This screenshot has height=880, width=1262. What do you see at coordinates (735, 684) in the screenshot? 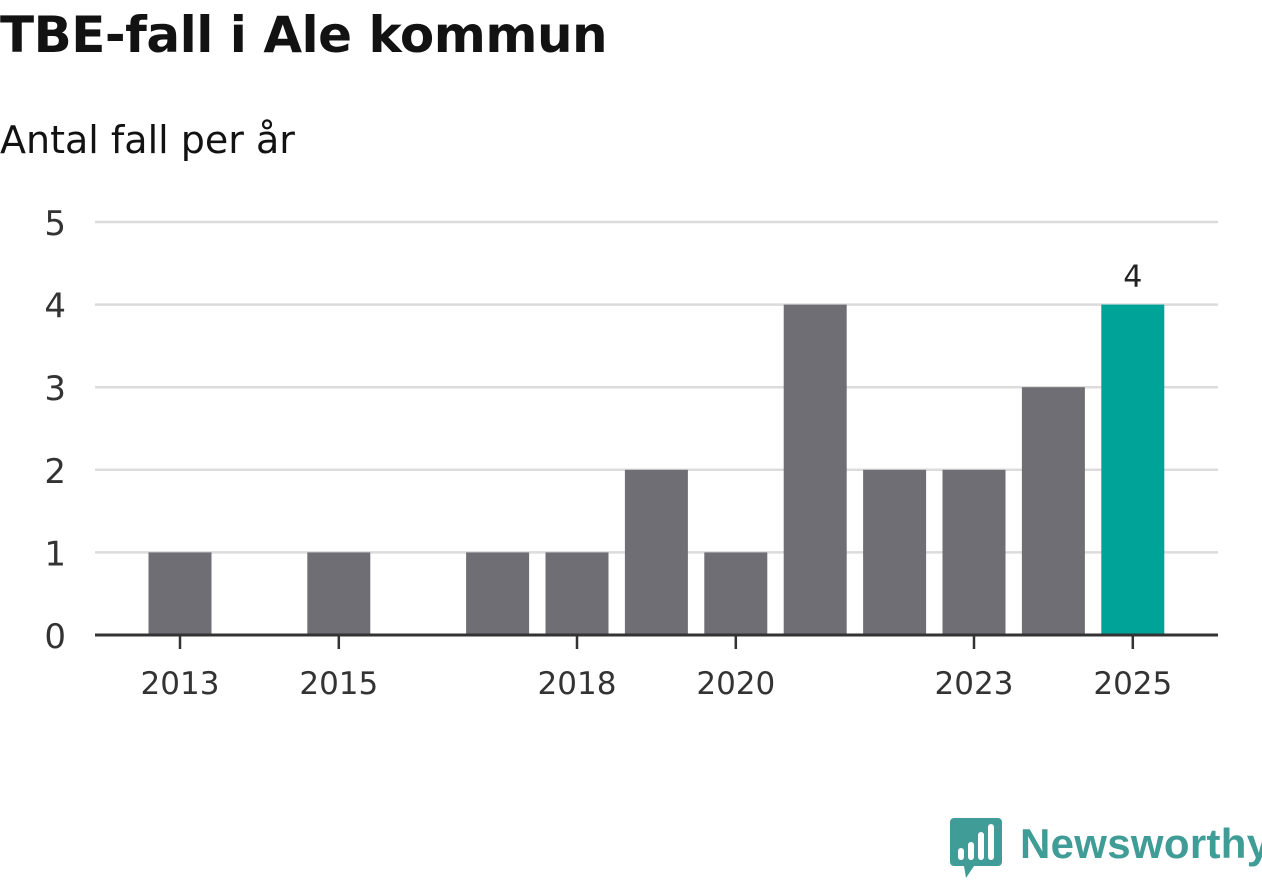
I see `x-tick-label: 2020` at bounding box center [735, 684].